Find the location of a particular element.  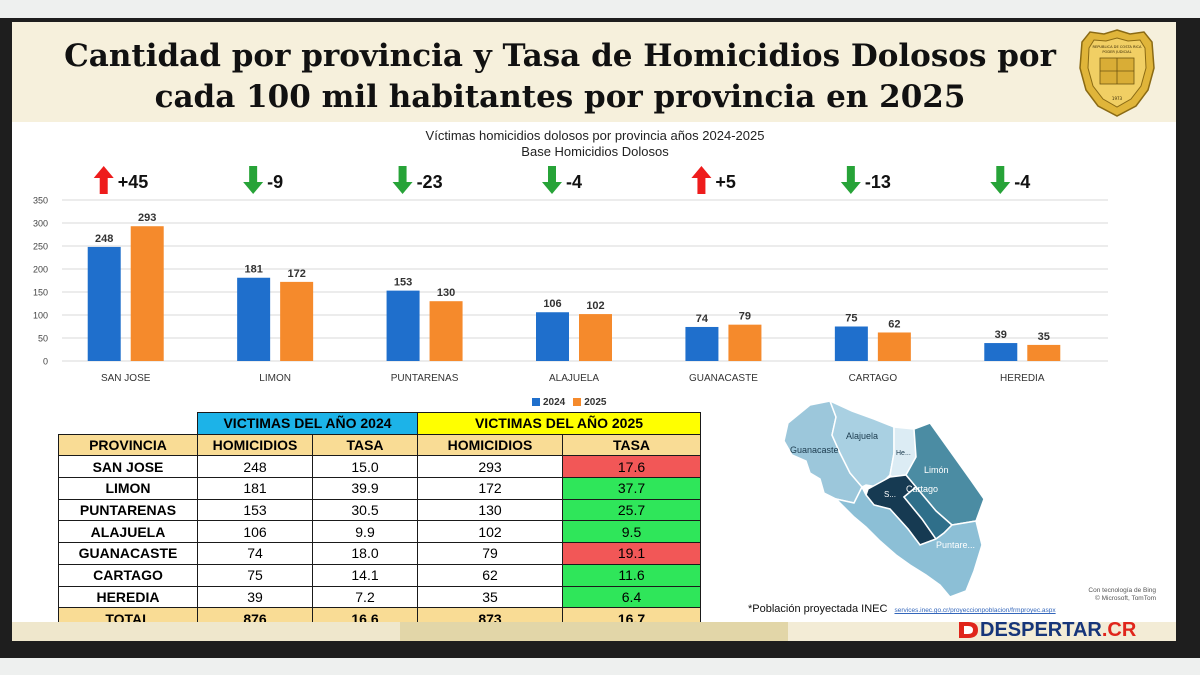

brand-tld: .CR is located at coordinates (1119, 629).